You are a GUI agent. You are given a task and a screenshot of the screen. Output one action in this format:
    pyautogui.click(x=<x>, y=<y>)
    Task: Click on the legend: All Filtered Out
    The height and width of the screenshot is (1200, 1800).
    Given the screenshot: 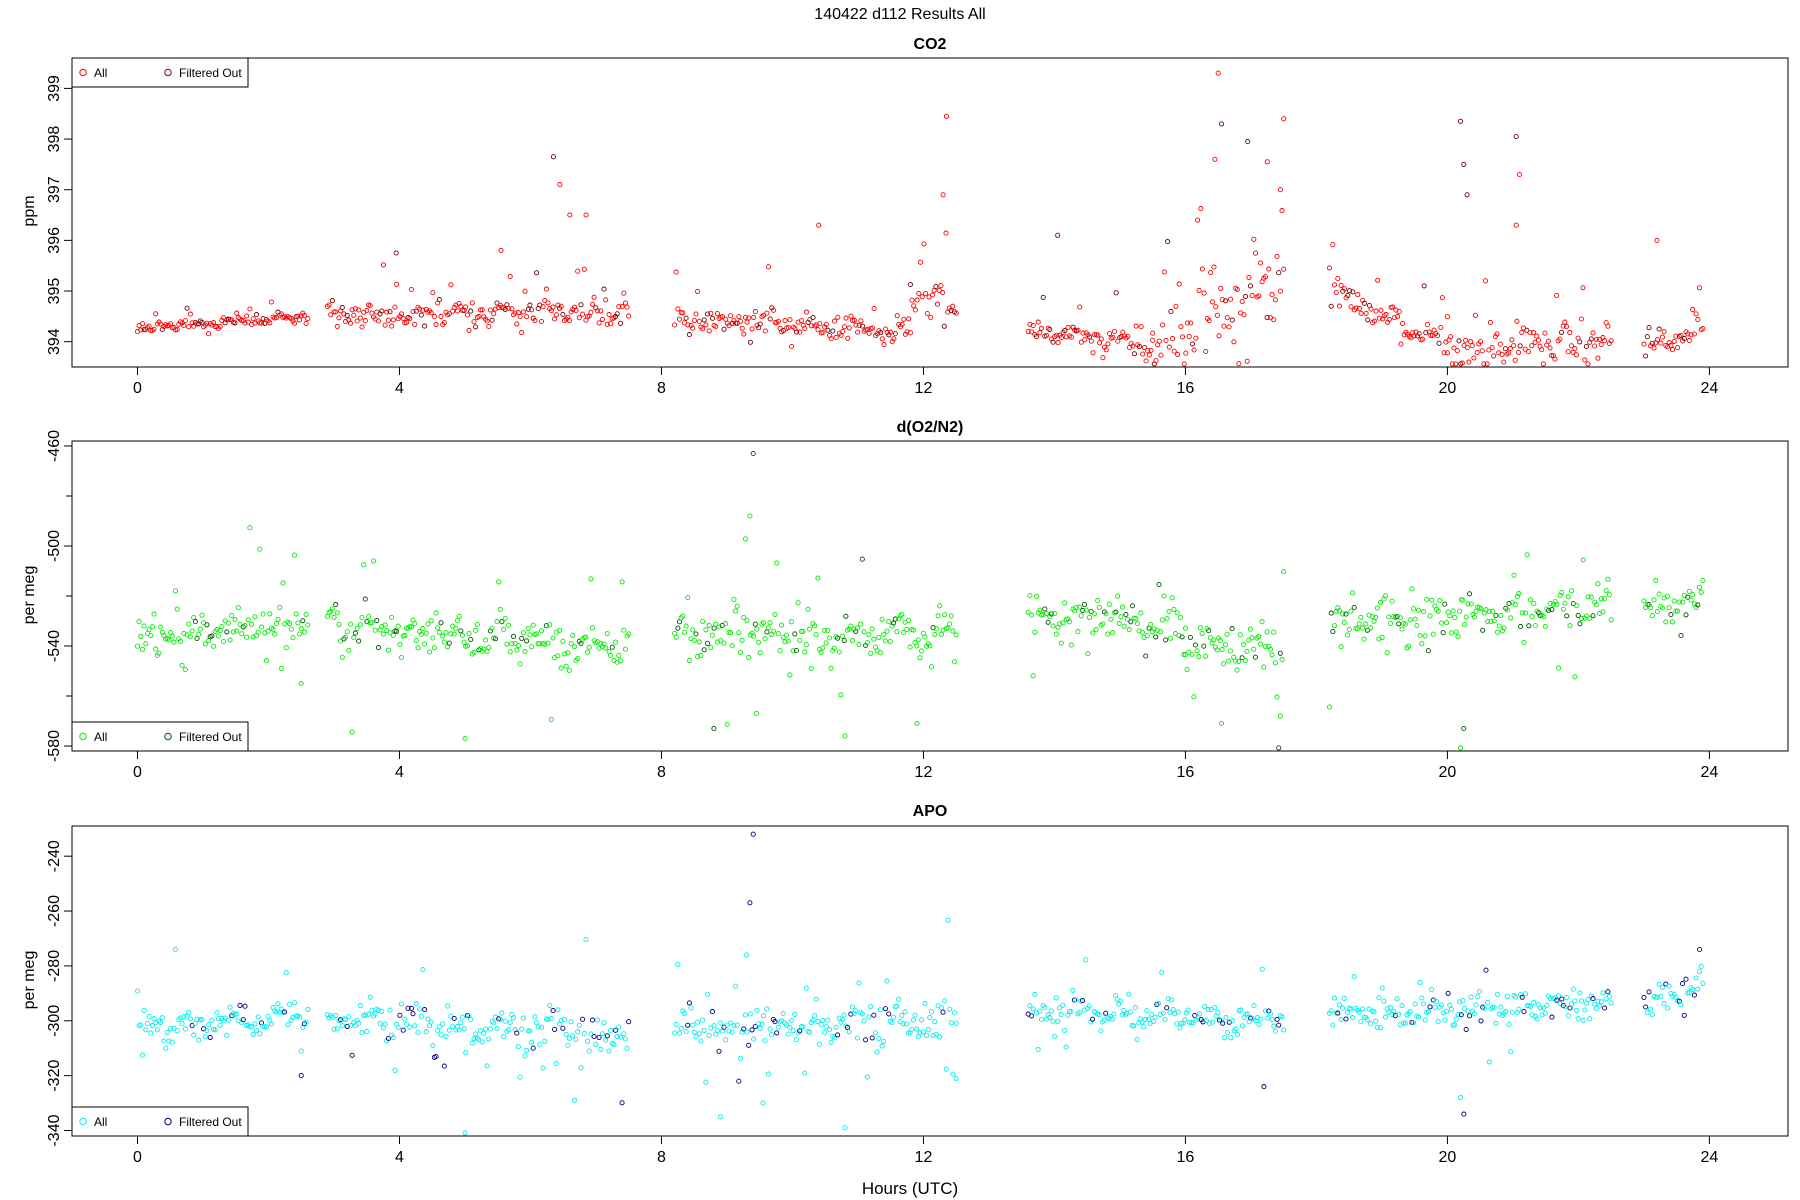 What is the action you would take?
    pyautogui.click(x=160, y=736)
    